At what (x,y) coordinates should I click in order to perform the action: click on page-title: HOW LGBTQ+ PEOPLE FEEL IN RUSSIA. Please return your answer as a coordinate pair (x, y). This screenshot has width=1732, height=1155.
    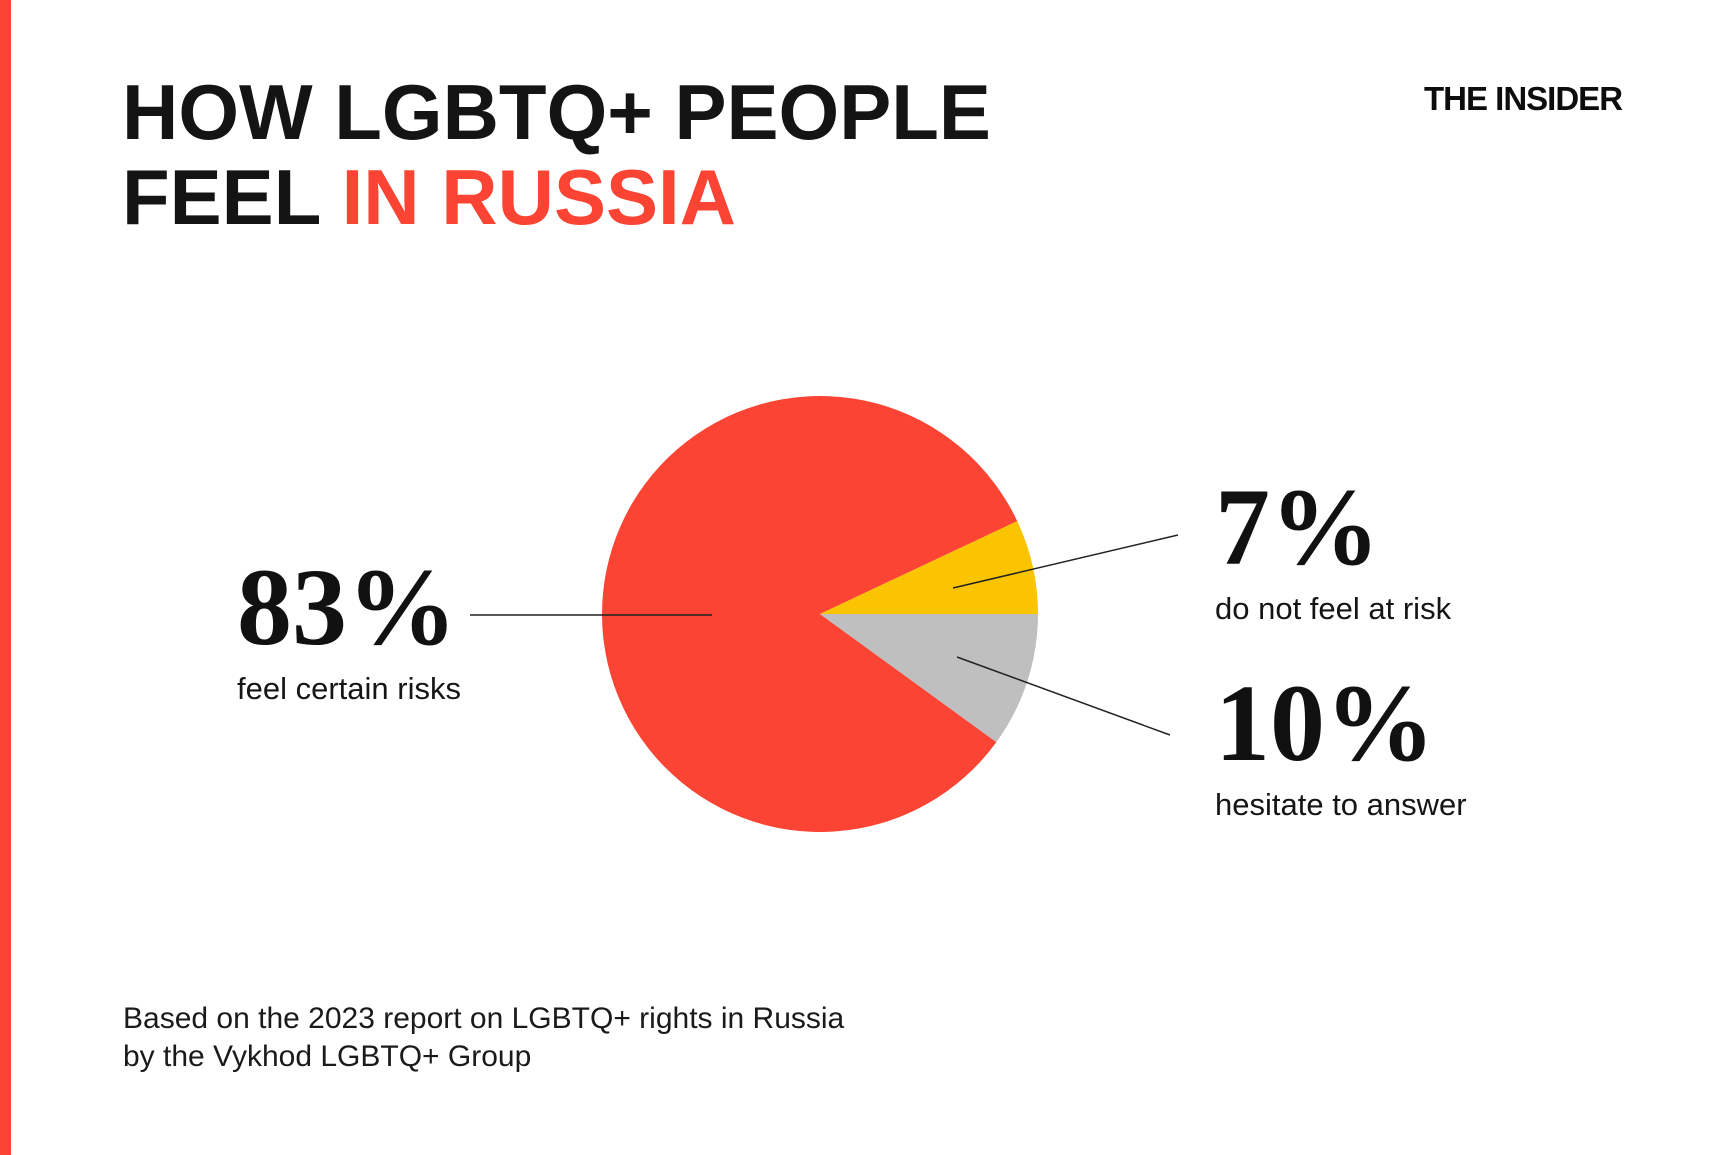
    Looking at the image, I should click on (556, 155).